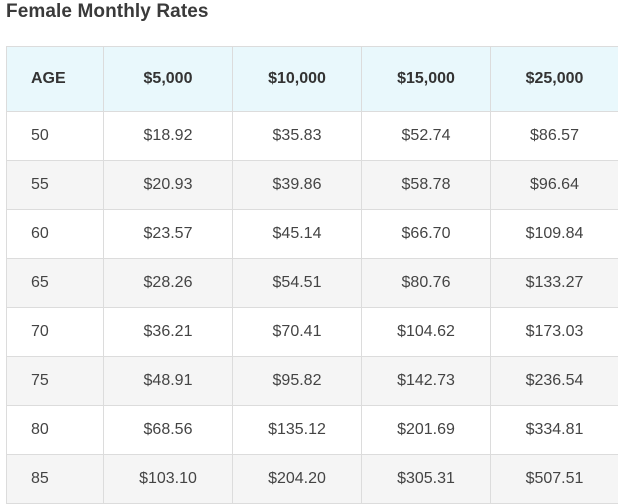 The width and height of the screenshot is (618, 504). Describe the element at coordinates (297, 430) in the screenshot. I see `rate-cell: $135.12` at that location.